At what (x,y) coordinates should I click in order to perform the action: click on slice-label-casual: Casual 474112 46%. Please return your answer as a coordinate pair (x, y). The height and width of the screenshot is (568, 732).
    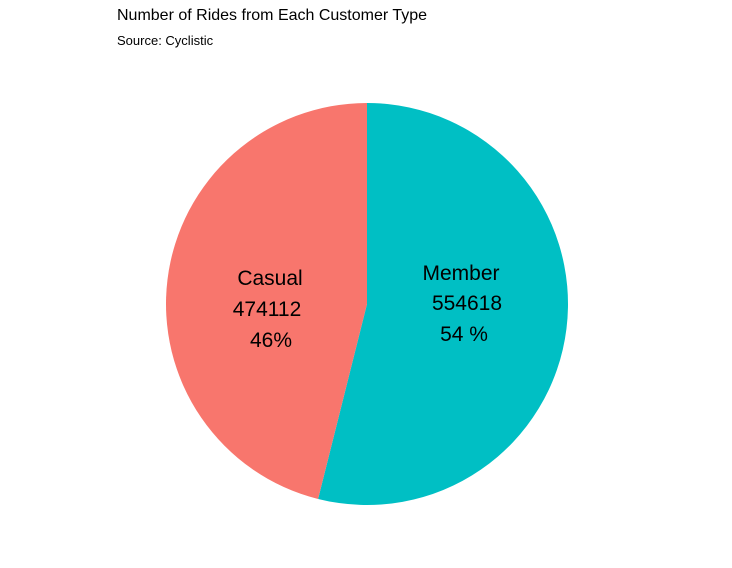
    Looking at the image, I should click on (268, 309).